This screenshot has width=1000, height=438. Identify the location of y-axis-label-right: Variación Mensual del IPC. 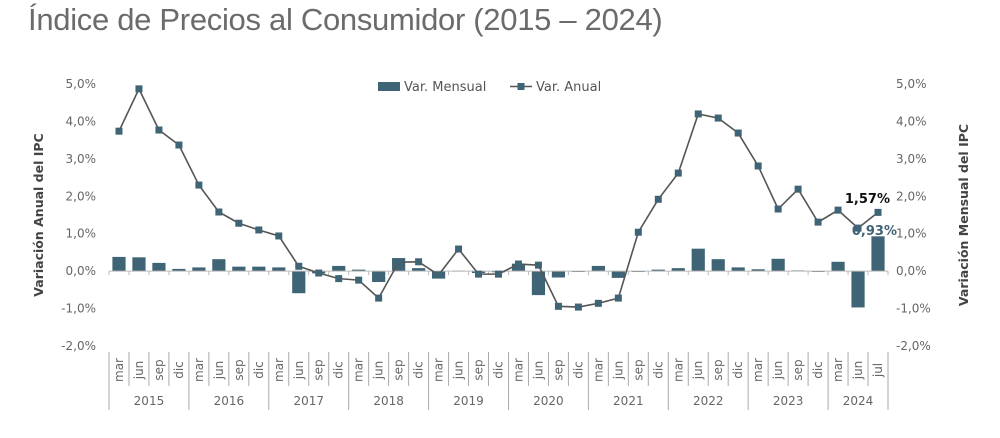
(963, 215).